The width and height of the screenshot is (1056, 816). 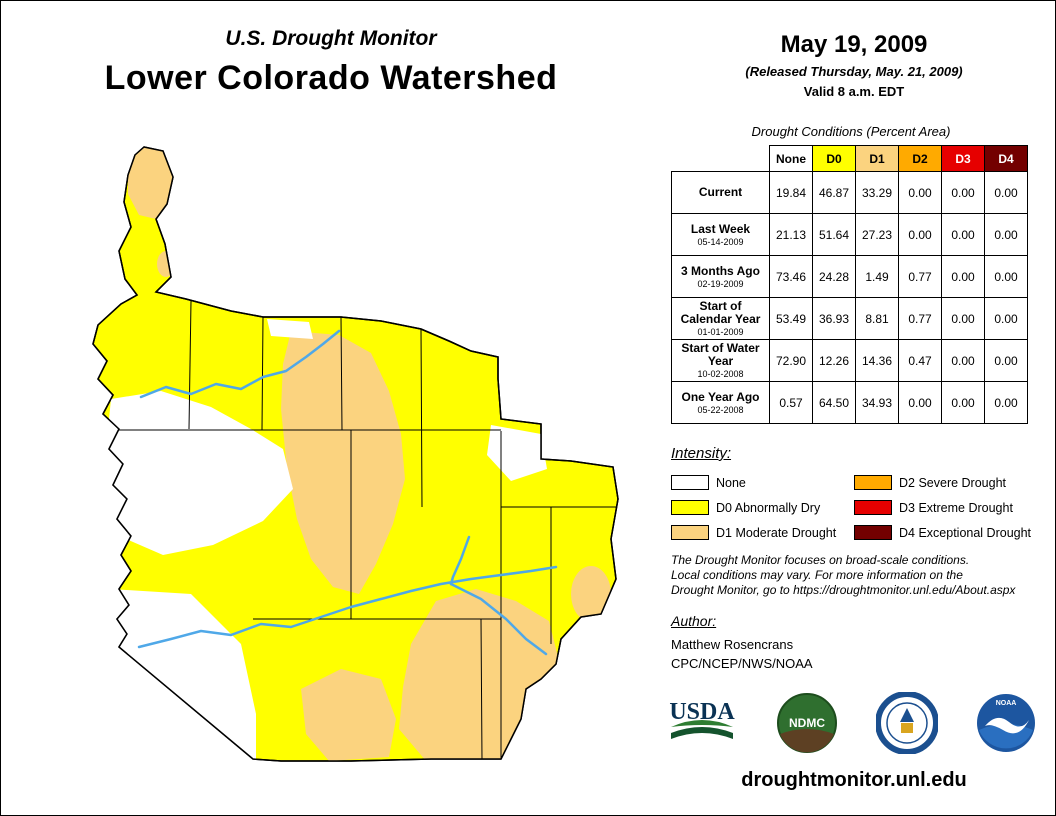 I want to click on cell: 51.64, so click(x=834, y=234).